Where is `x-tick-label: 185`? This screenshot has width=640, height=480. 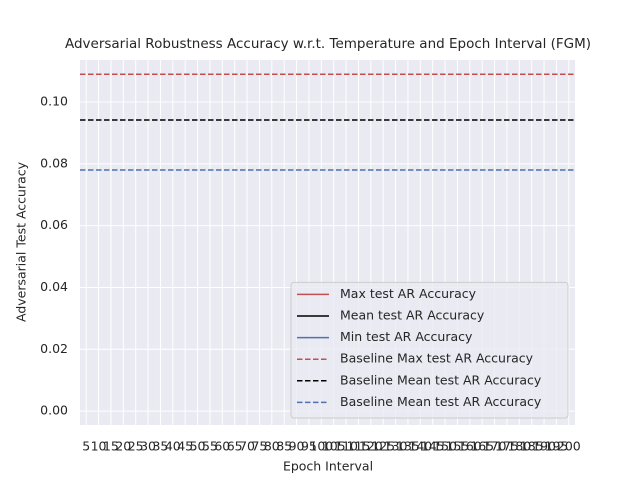
x-tick-label: 185 is located at coordinates (532, 446).